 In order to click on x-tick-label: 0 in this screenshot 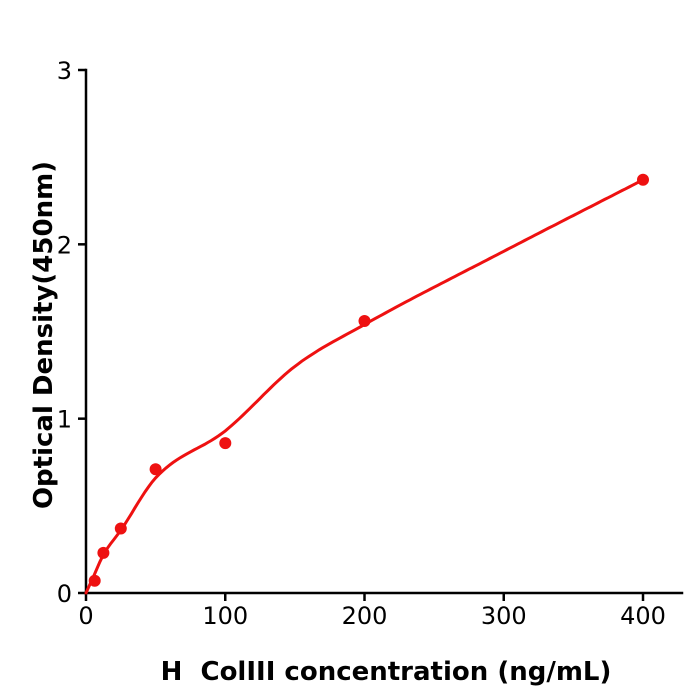, I will do `click(85, 616)`.